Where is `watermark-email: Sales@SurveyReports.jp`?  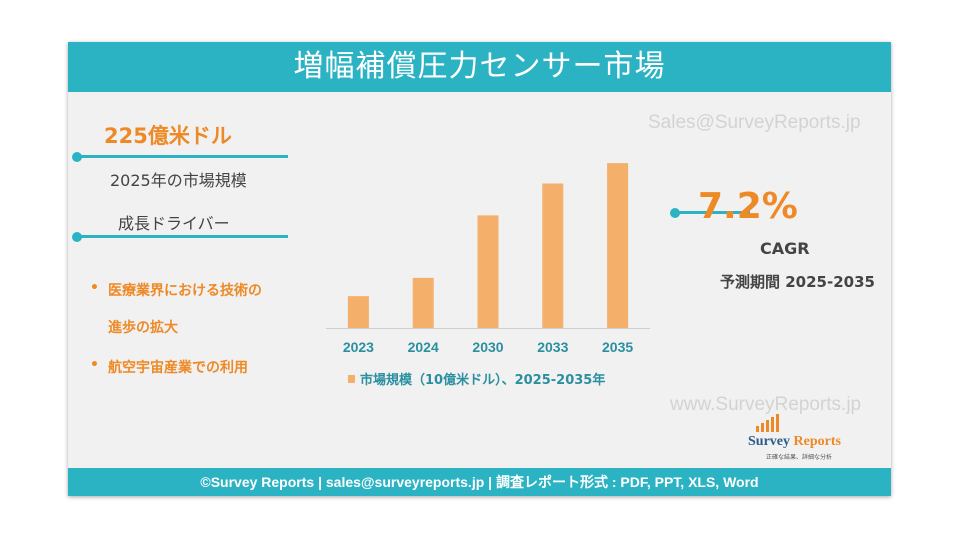 watermark-email: Sales@SurveyReports.jp is located at coordinates (754, 122).